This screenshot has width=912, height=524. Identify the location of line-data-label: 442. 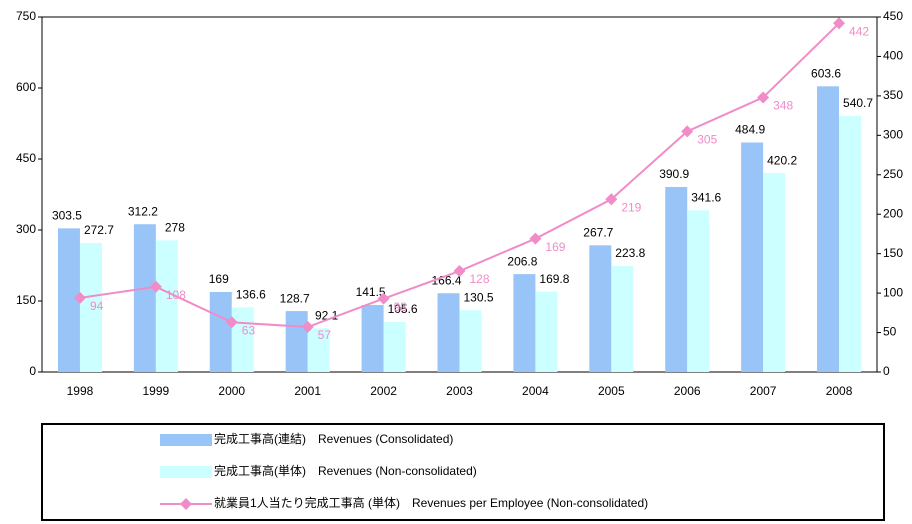
(859, 31).